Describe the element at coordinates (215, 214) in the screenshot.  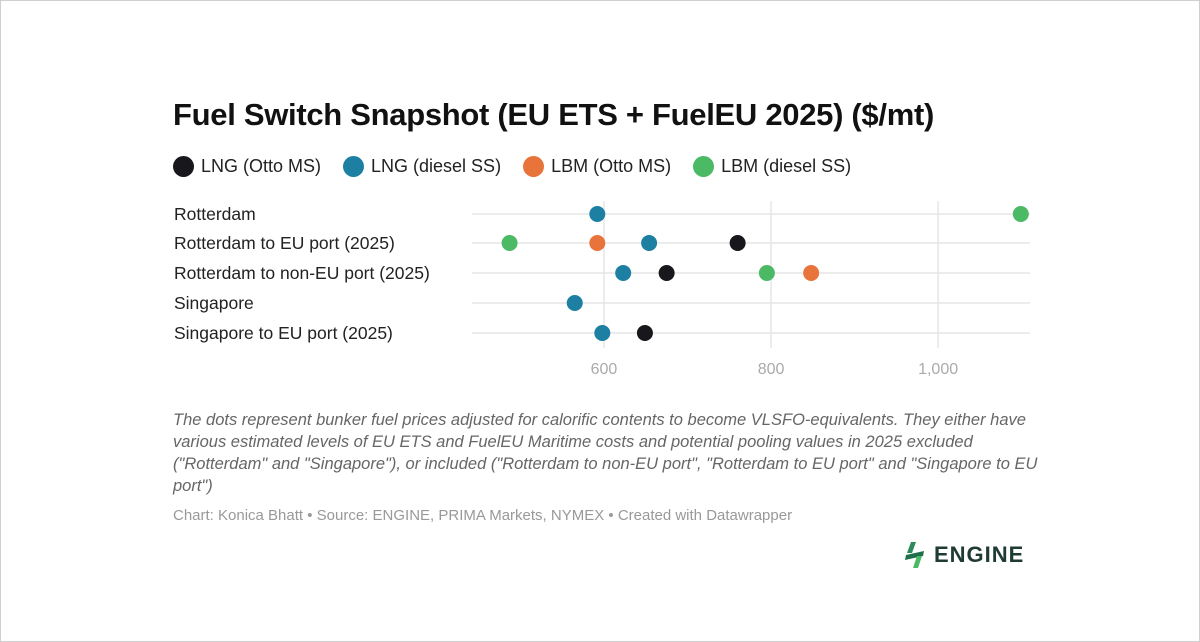
I see `category-label: Rotterdam` at that location.